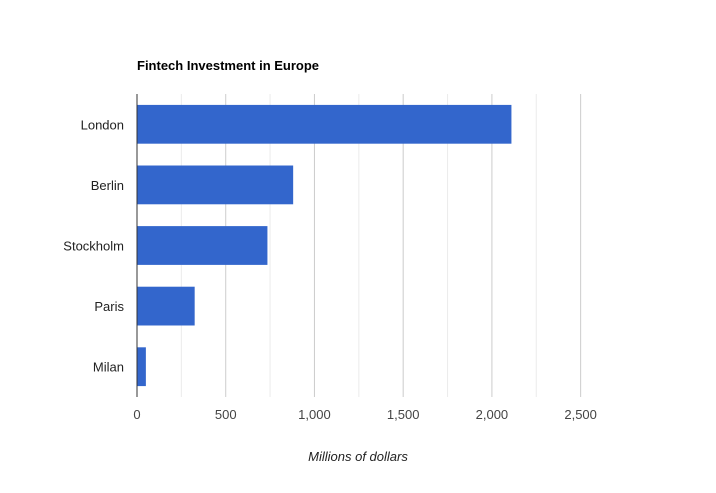 This screenshot has height=493, width=716. I want to click on x-tick-label: 500, so click(226, 414).